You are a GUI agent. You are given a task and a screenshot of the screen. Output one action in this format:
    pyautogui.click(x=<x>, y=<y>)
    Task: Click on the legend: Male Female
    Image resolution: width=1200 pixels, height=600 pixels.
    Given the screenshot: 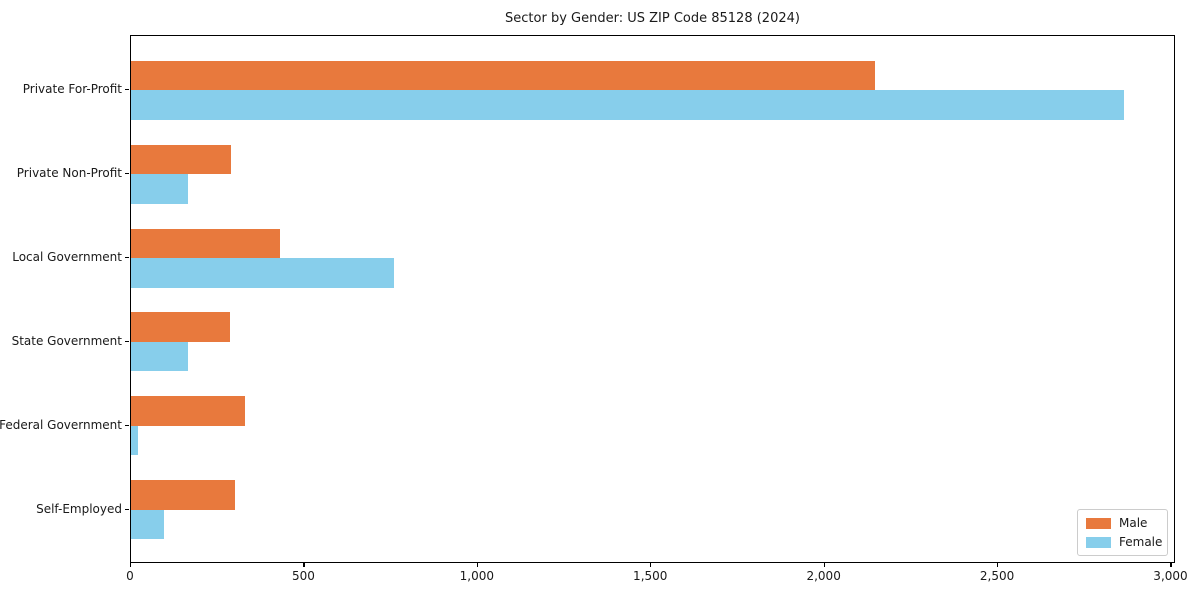 What is the action you would take?
    pyautogui.click(x=1122, y=532)
    